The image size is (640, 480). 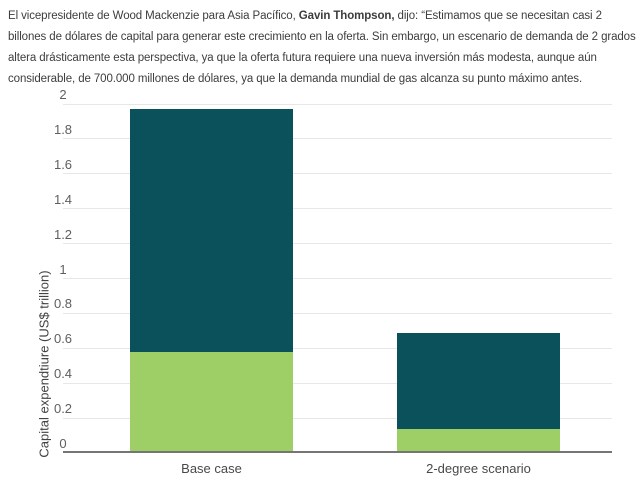 What do you see at coordinates (63, 374) in the screenshot?
I see `y-tick-label: 0.4` at bounding box center [63, 374].